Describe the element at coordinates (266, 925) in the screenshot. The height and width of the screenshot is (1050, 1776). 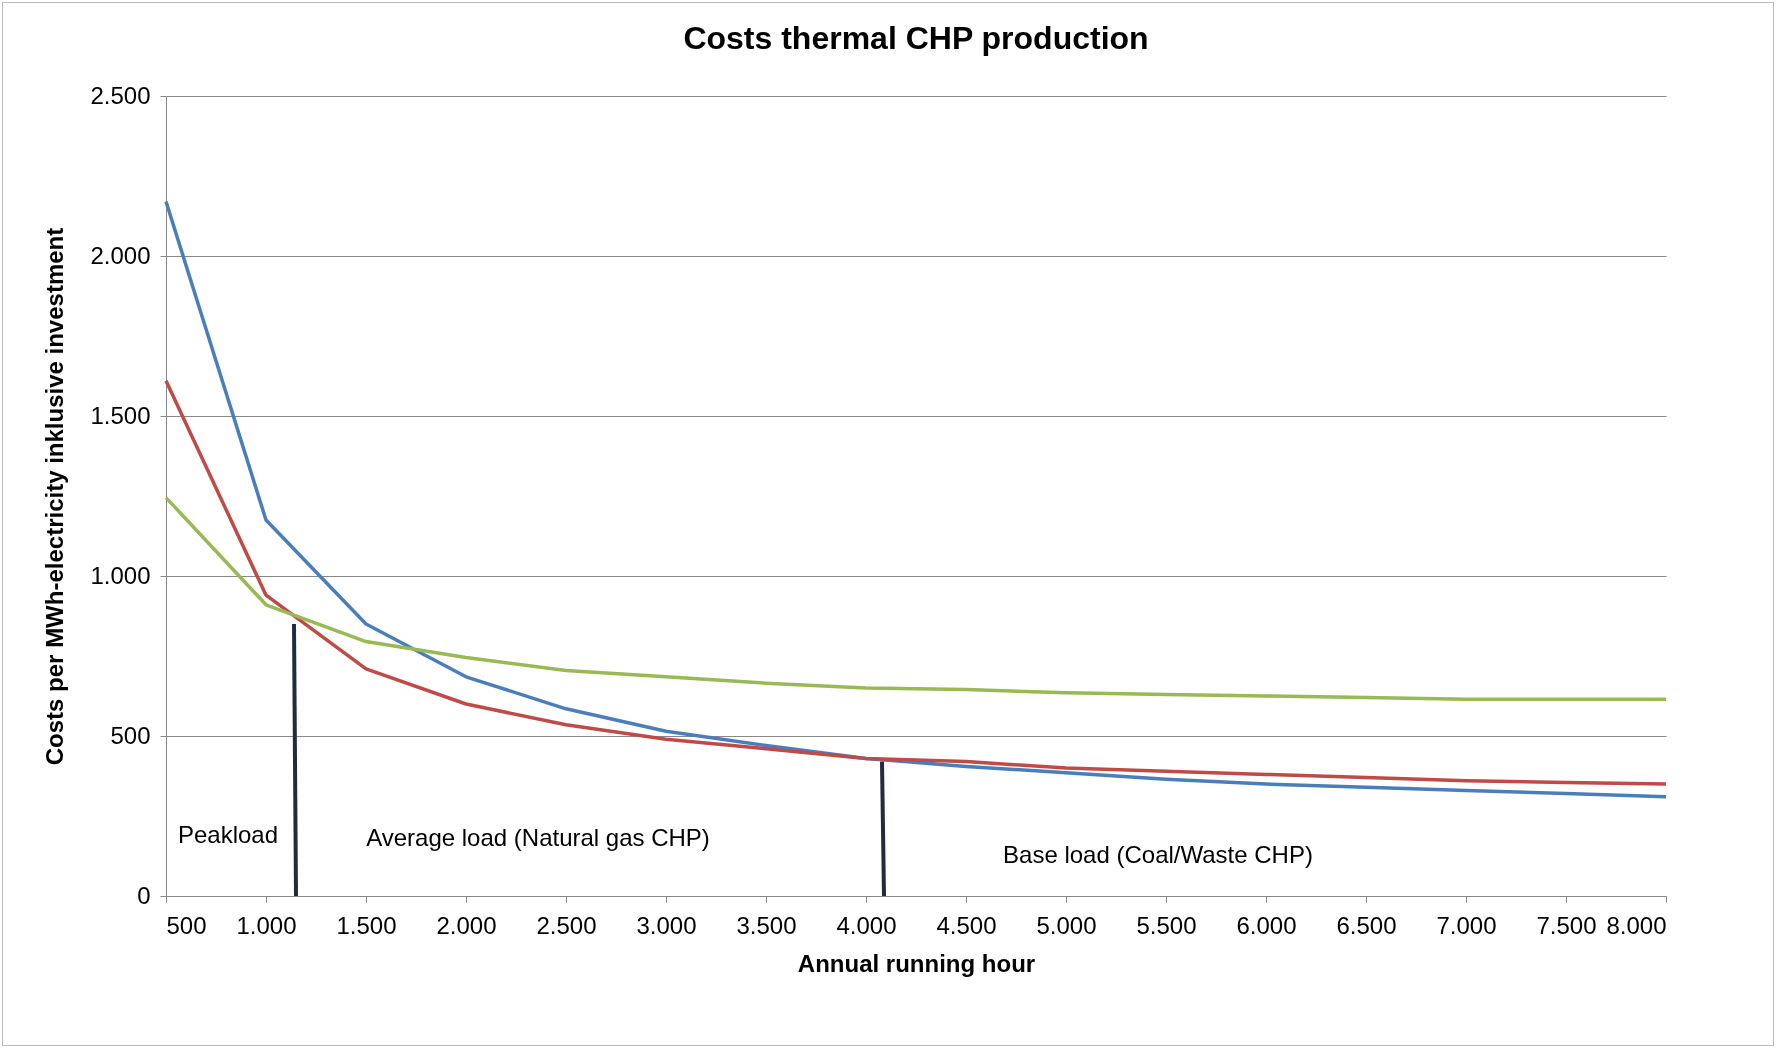
I see `x-tick-label: 1.000` at that location.